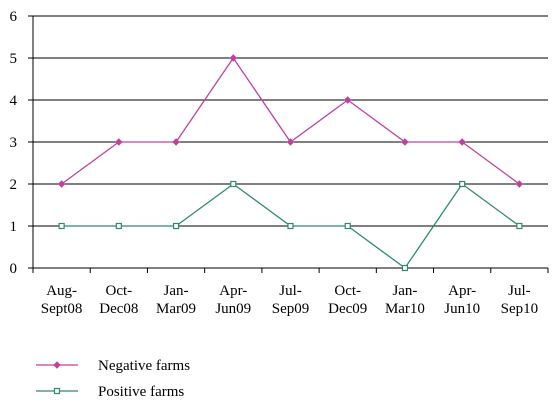 Image resolution: width=557 pixels, height=402 pixels. What do you see at coordinates (233, 300) in the screenshot?
I see `x-tick-label: Apr-Jun09` at bounding box center [233, 300].